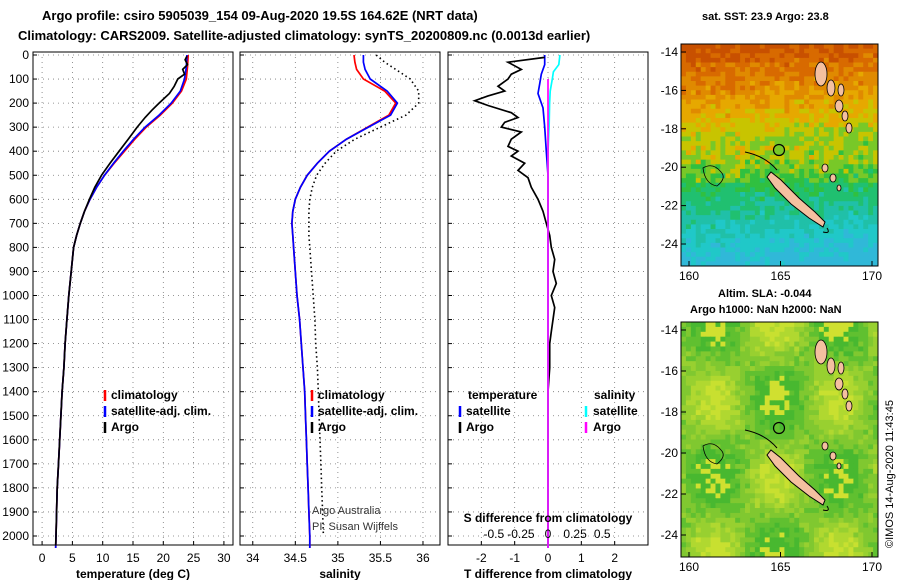 The height and width of the screenshot is (580, 900). Describe the element at coordinates (670, 90) in the screenshot. I see `map-lat-label: -16` at that location.